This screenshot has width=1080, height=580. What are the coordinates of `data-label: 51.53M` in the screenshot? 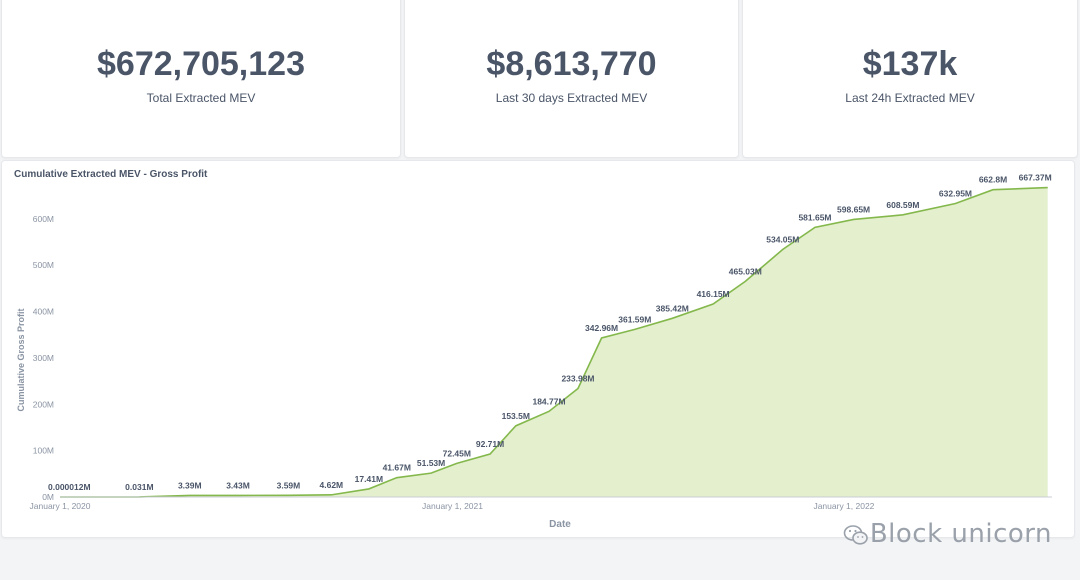 It's located at (431, 463).